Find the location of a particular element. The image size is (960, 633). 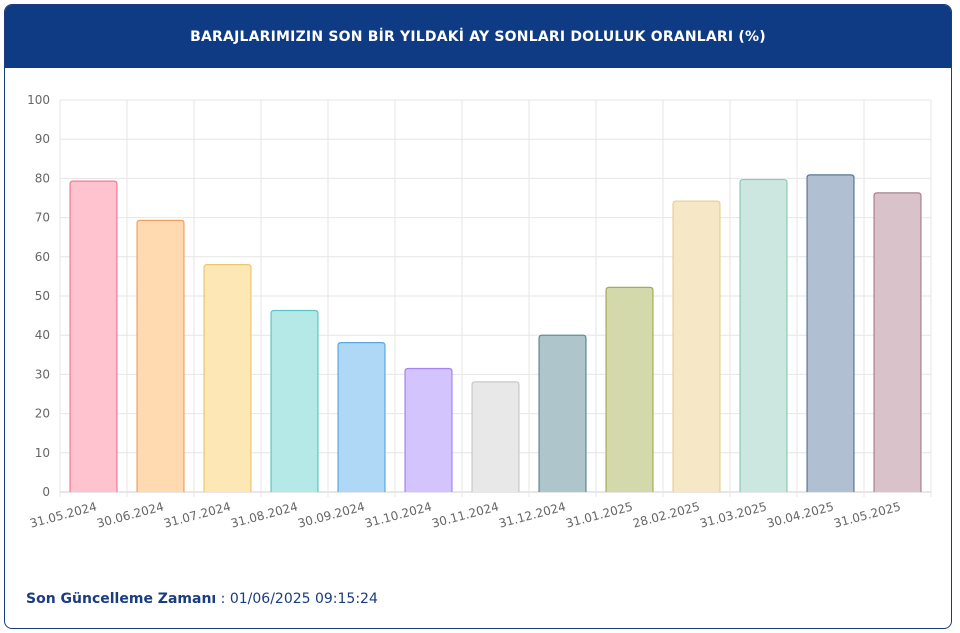

y-tick-label: 0 is located at coordinates (46, 492).